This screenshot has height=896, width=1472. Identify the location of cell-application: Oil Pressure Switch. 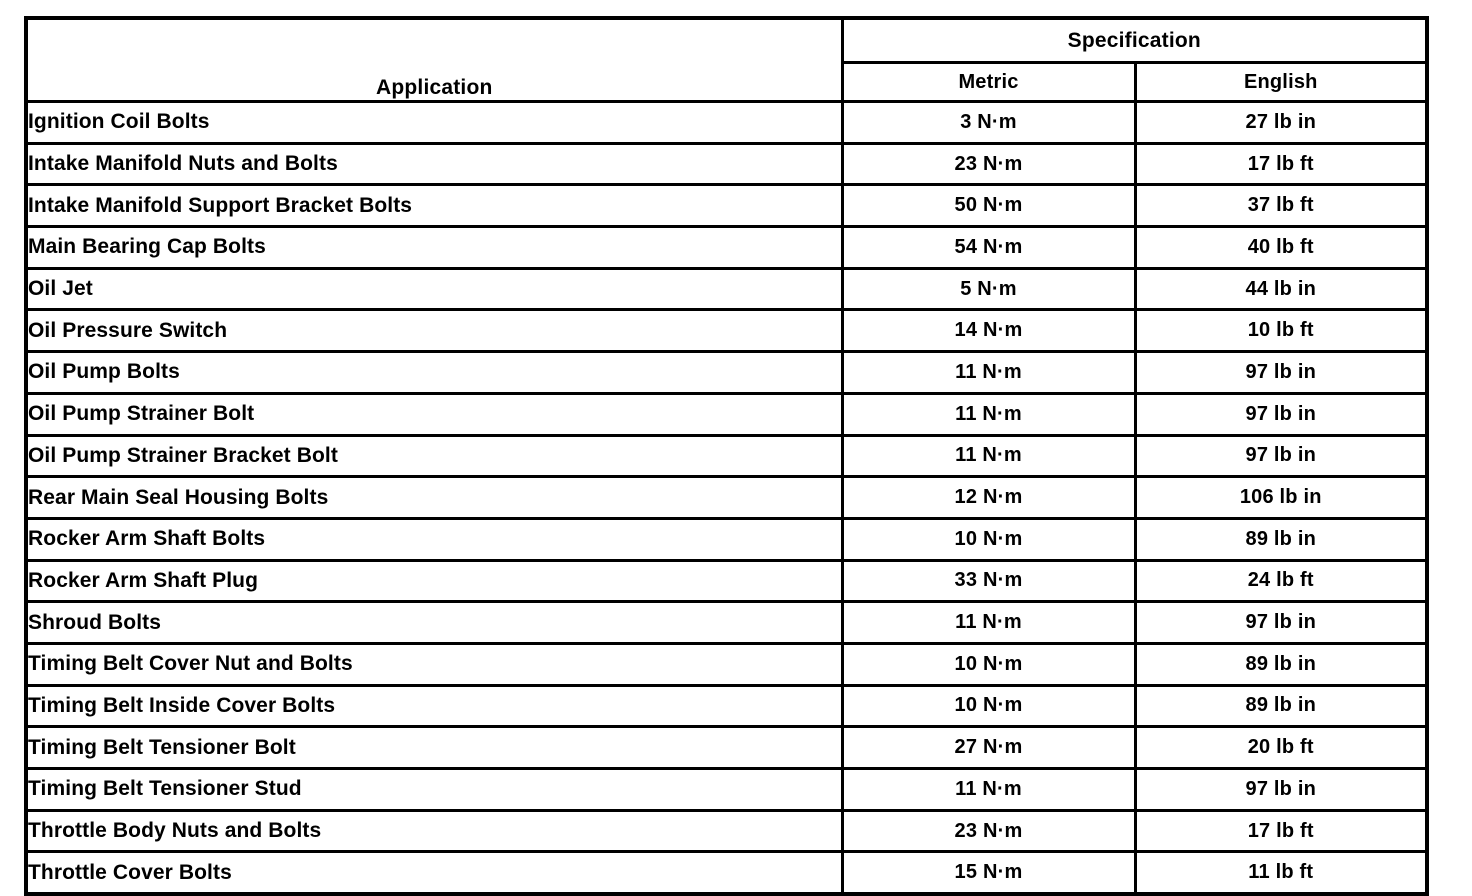
(434, 331).